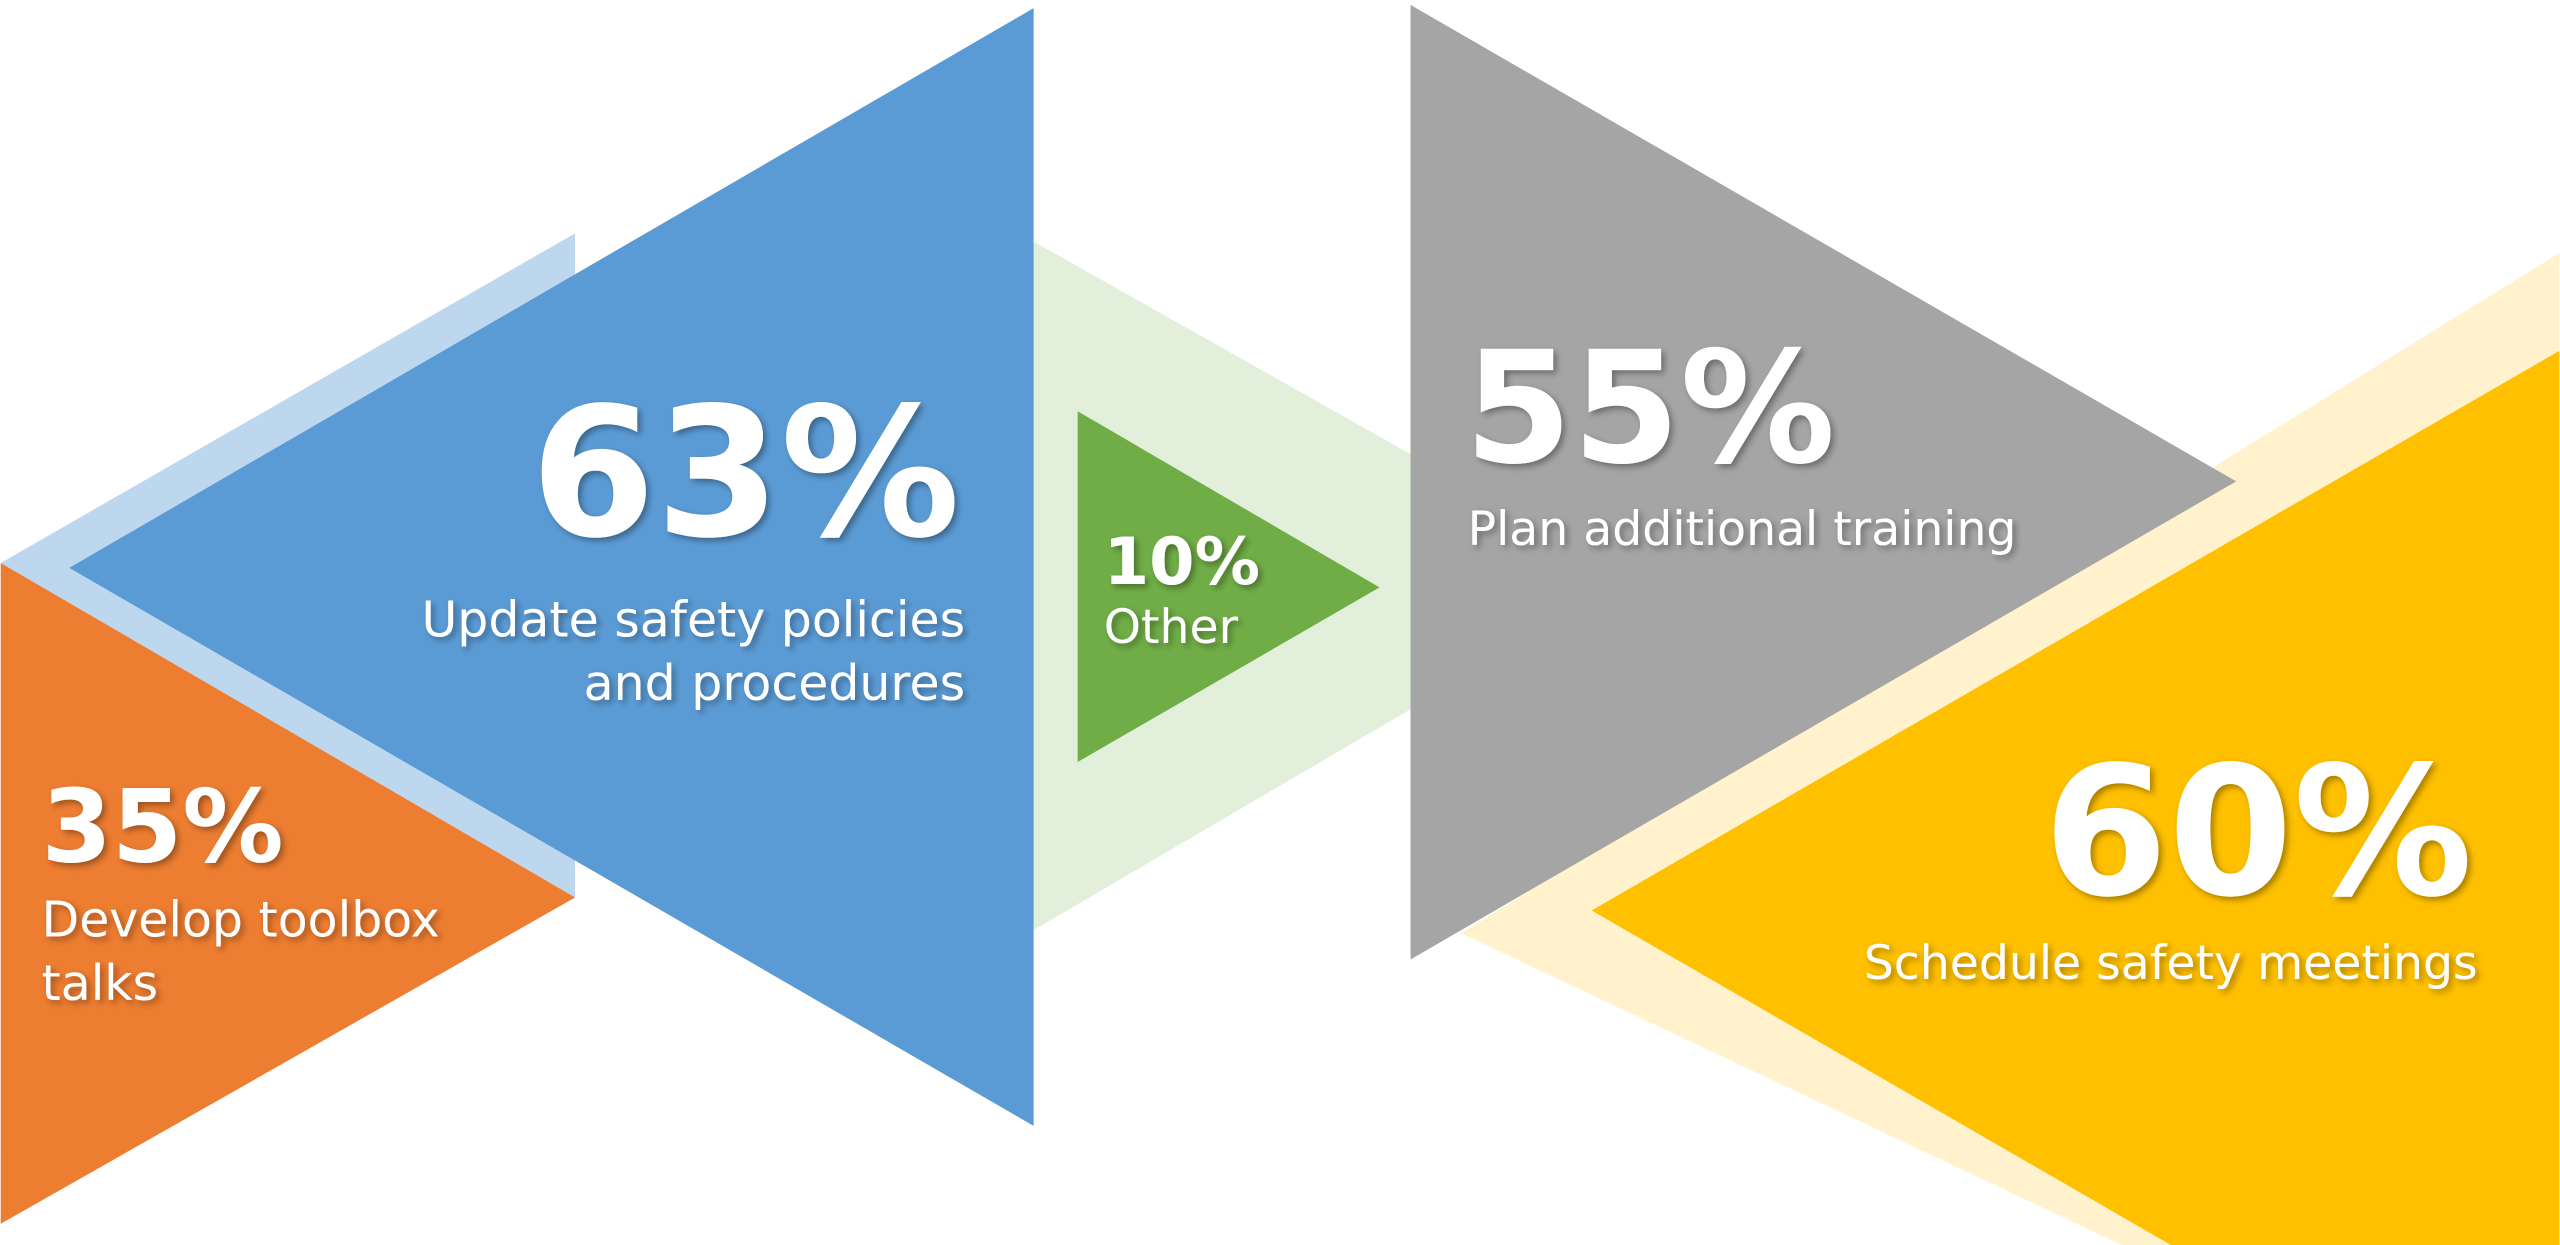 The width and height of the screenshot is (2560, 1245). I want to click on item-label: Other, so click(1171, 627).